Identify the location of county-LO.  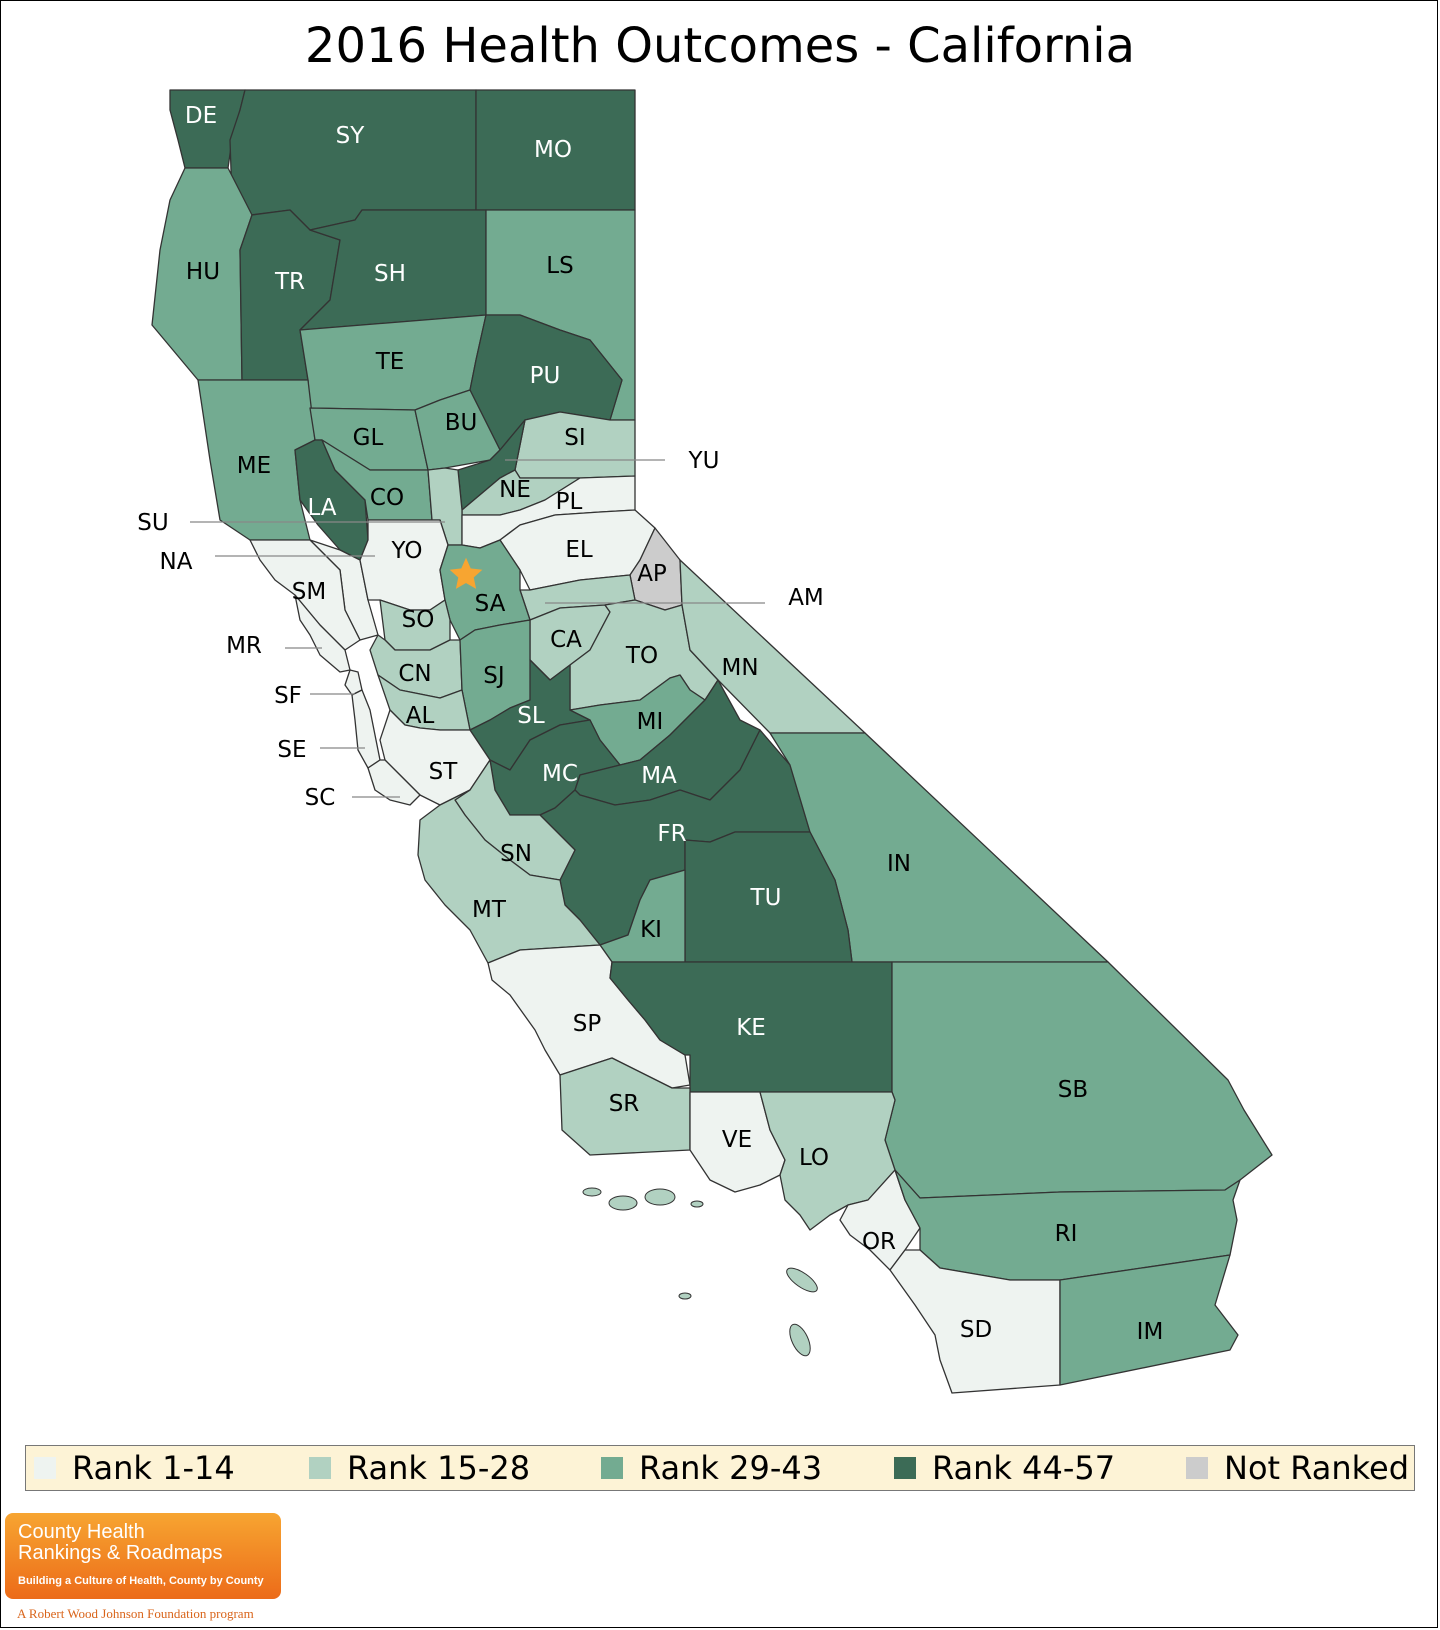
(827, 1161).